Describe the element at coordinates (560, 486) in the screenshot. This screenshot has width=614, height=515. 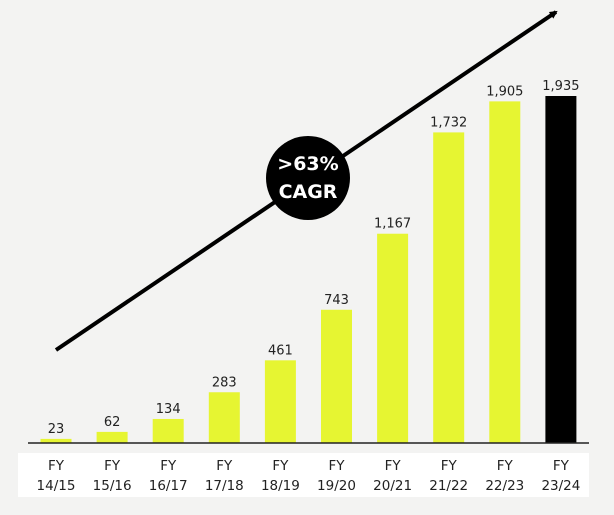
I see `category-label: 23/24` at that location.